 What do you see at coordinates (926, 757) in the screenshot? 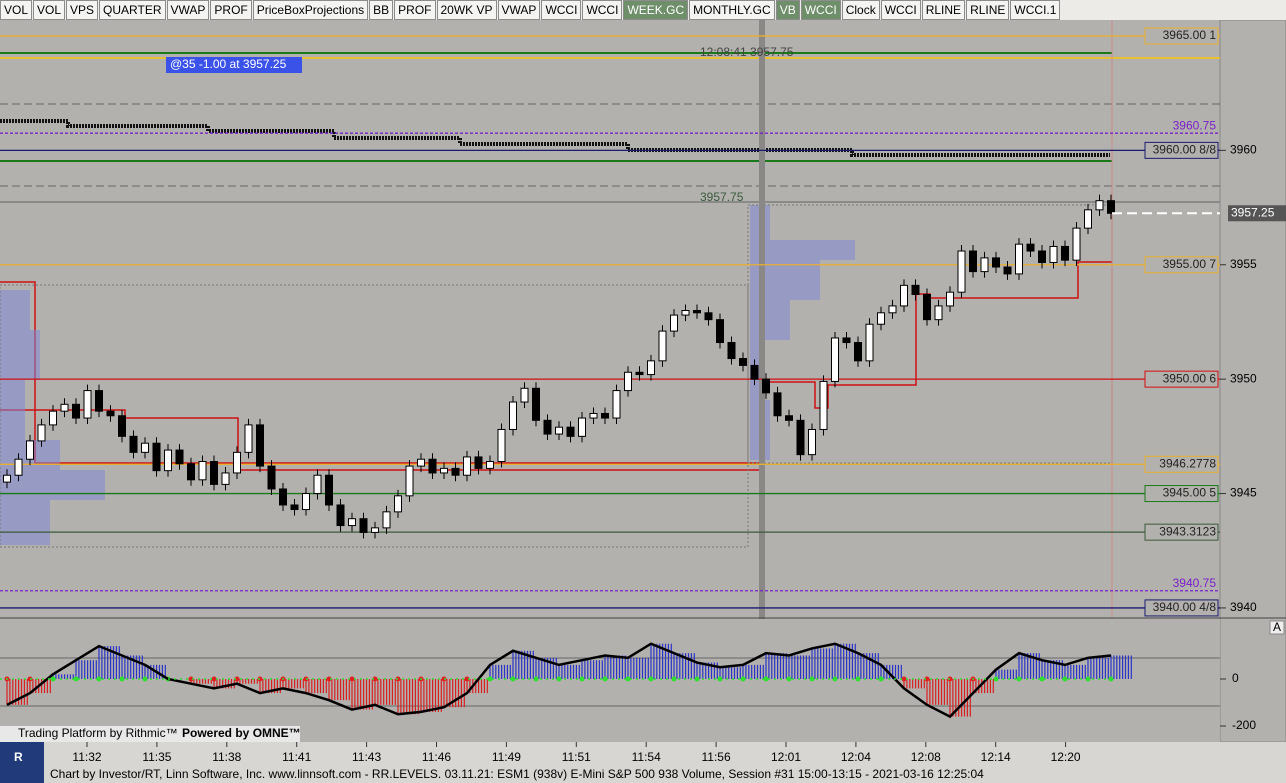
I see `time-label: 12:08` at bounding box center [926, 757].